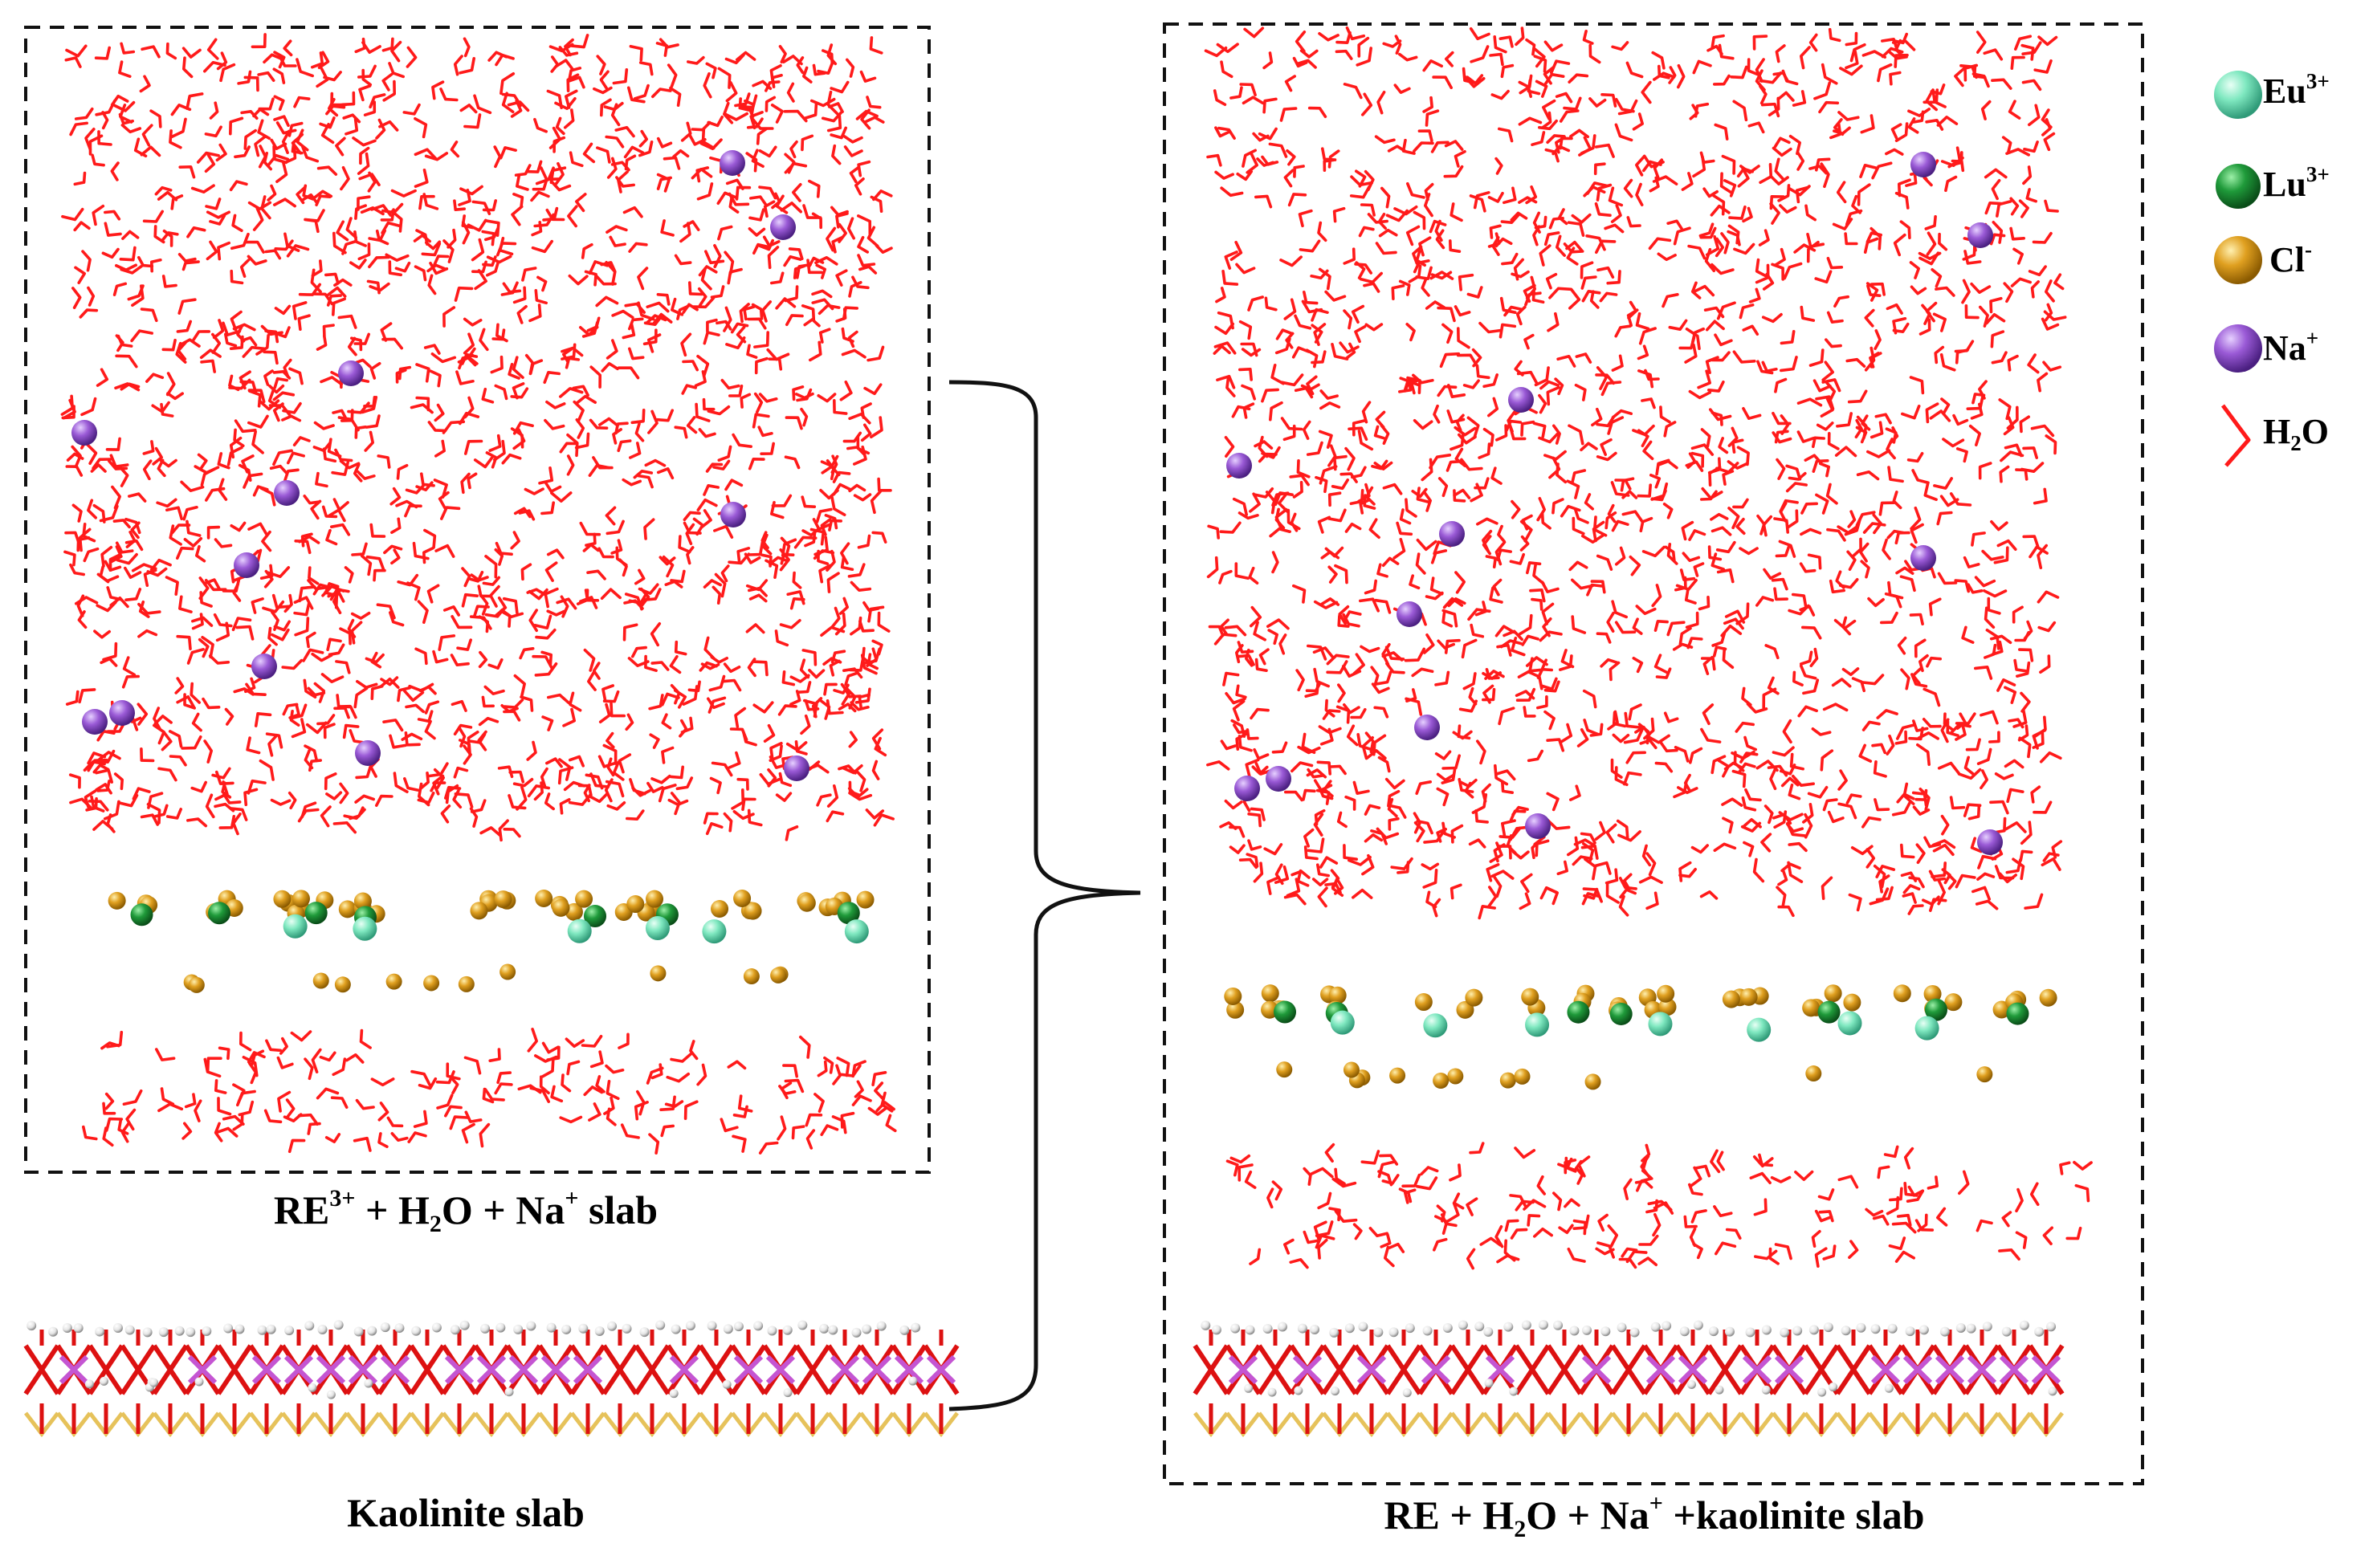 The height and width of the screenshot is (1568, 2369). Describe the element at coordinates (1926, 1028) in the screenshot. I see `eu-ion` at that location.